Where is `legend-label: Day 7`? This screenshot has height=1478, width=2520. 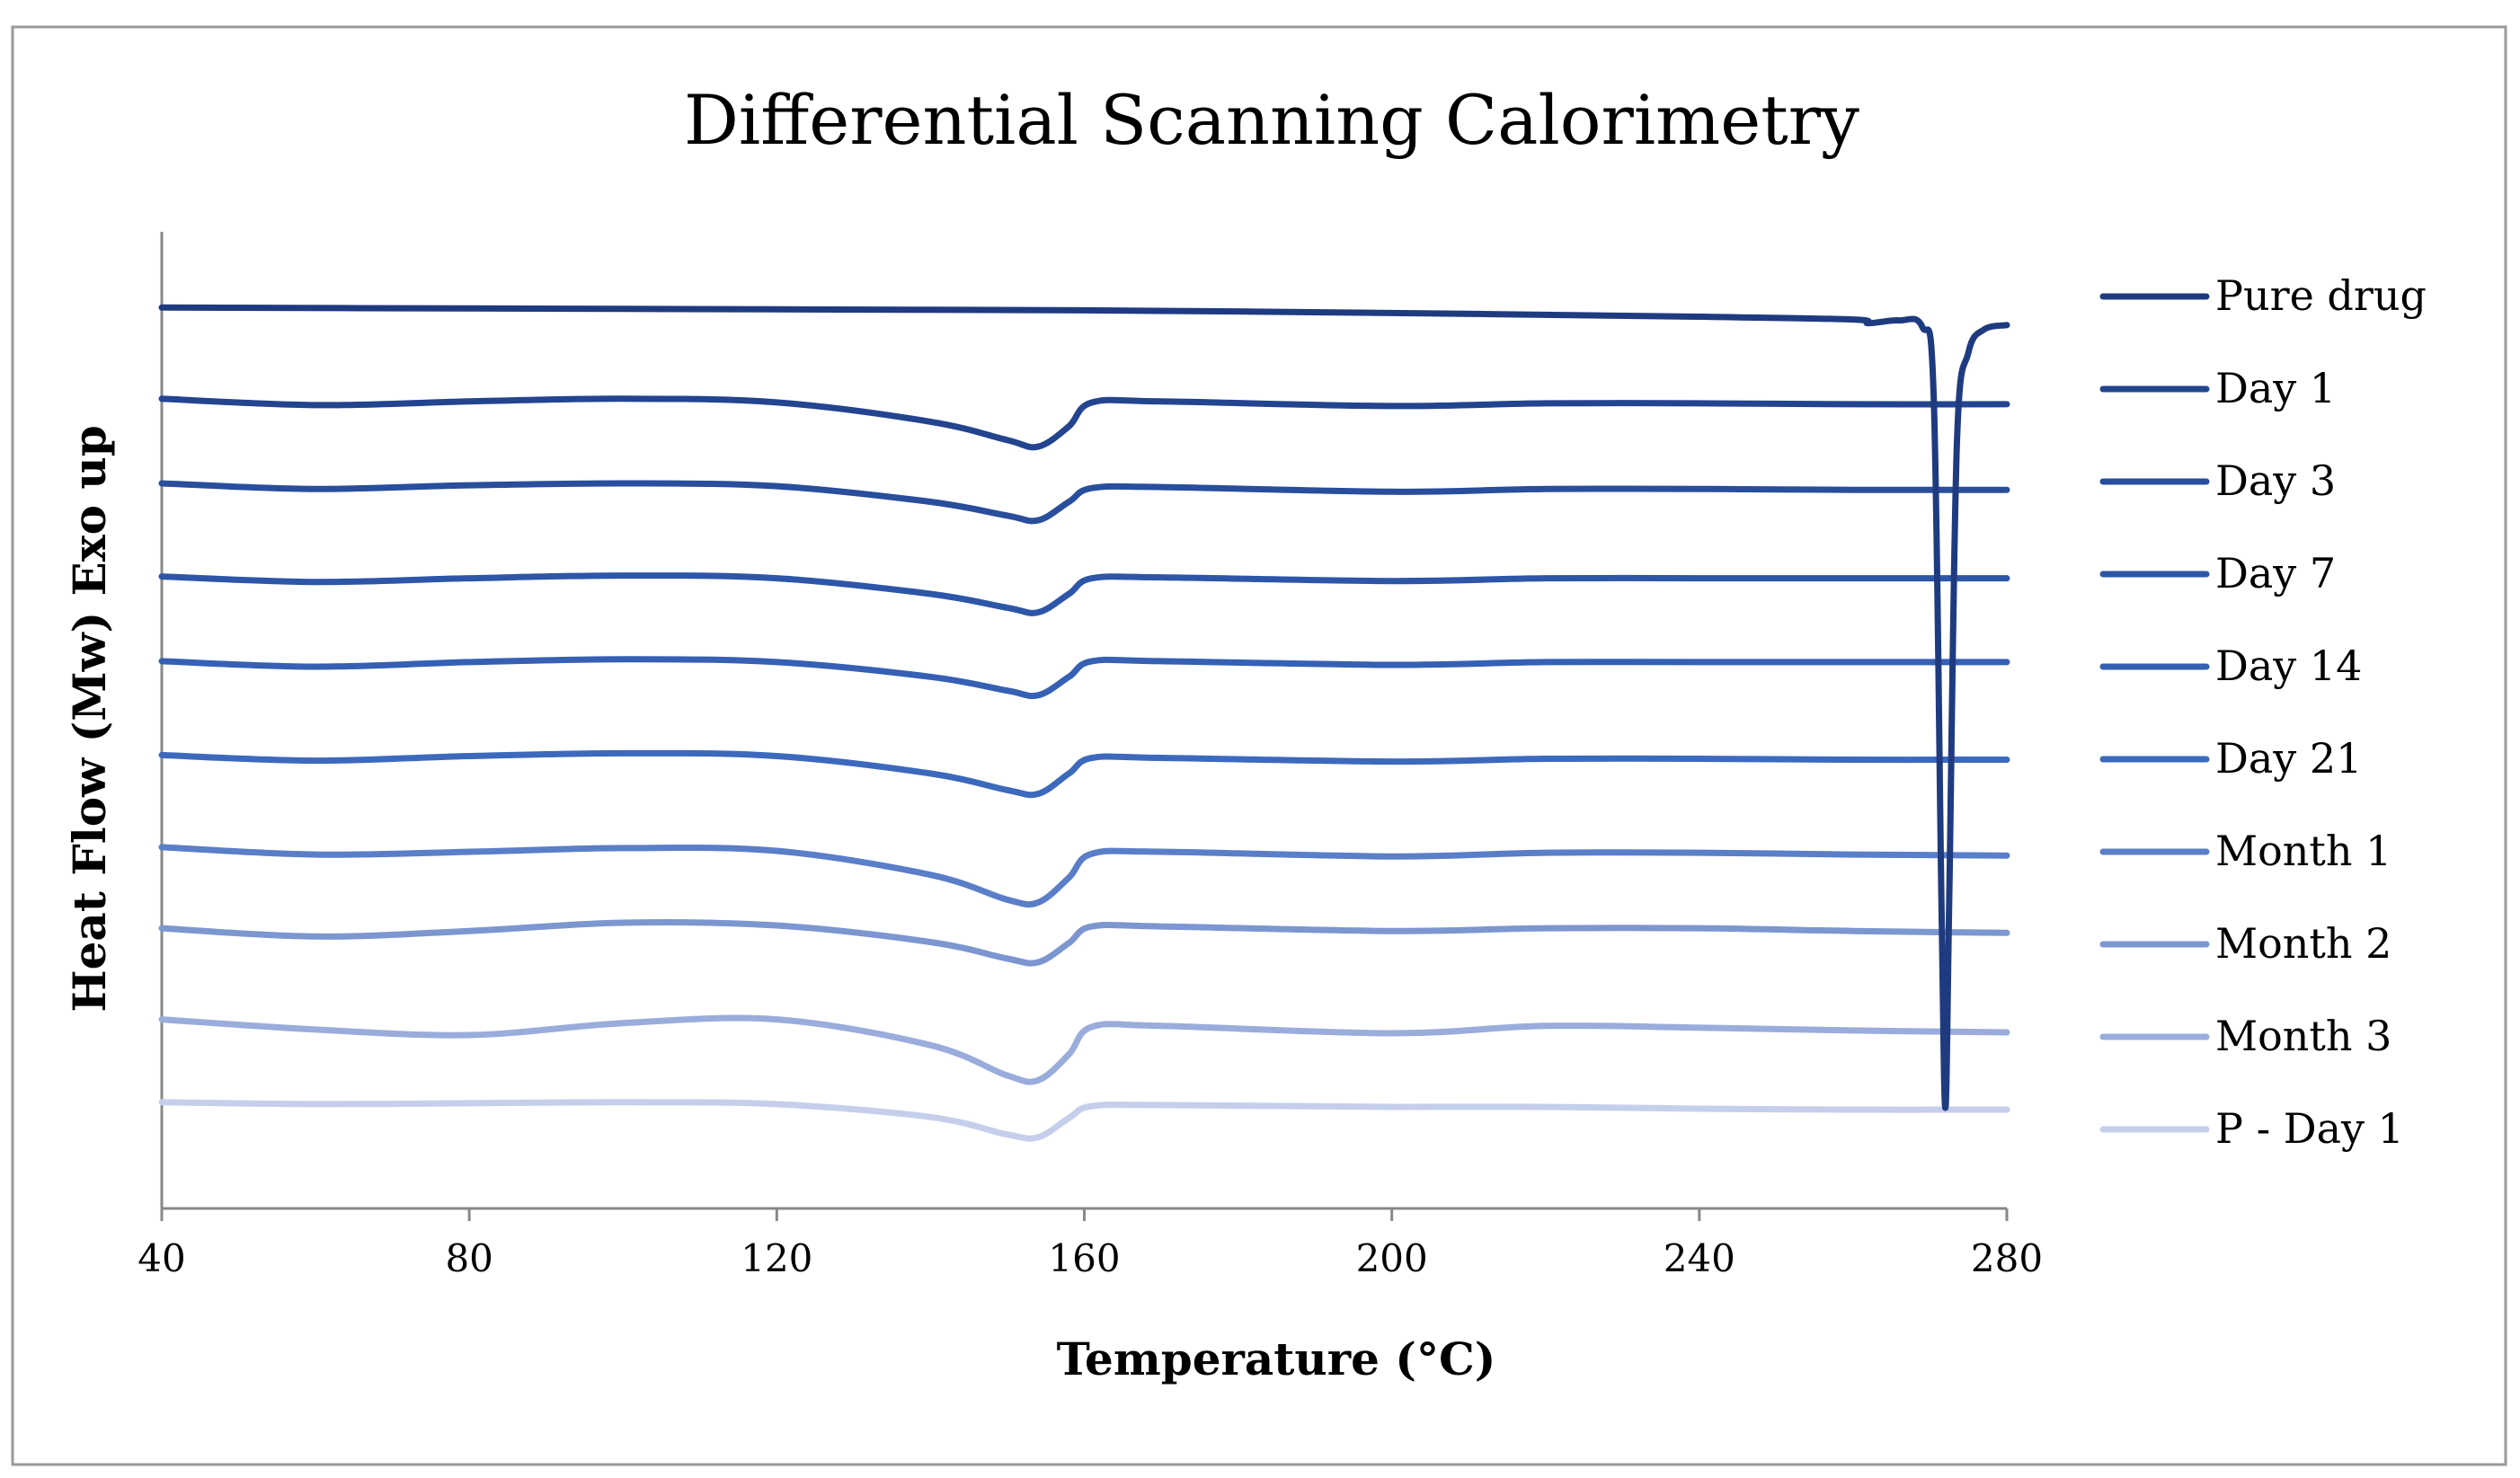
legend-label: Day 7 is located at coordinates (2275, 573).